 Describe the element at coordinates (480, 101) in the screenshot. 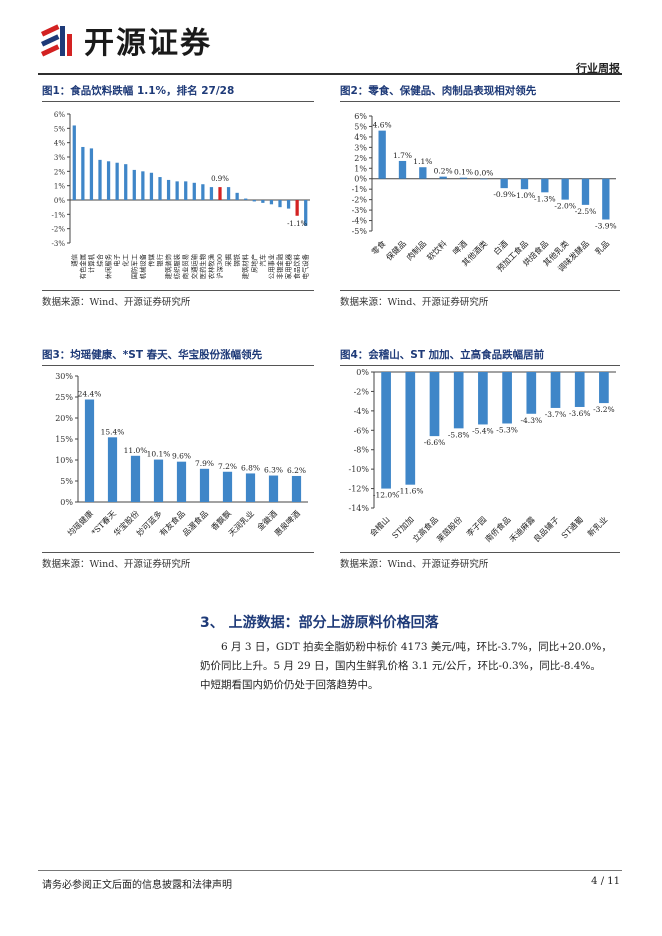

I see `figure-2-underline` at that location.